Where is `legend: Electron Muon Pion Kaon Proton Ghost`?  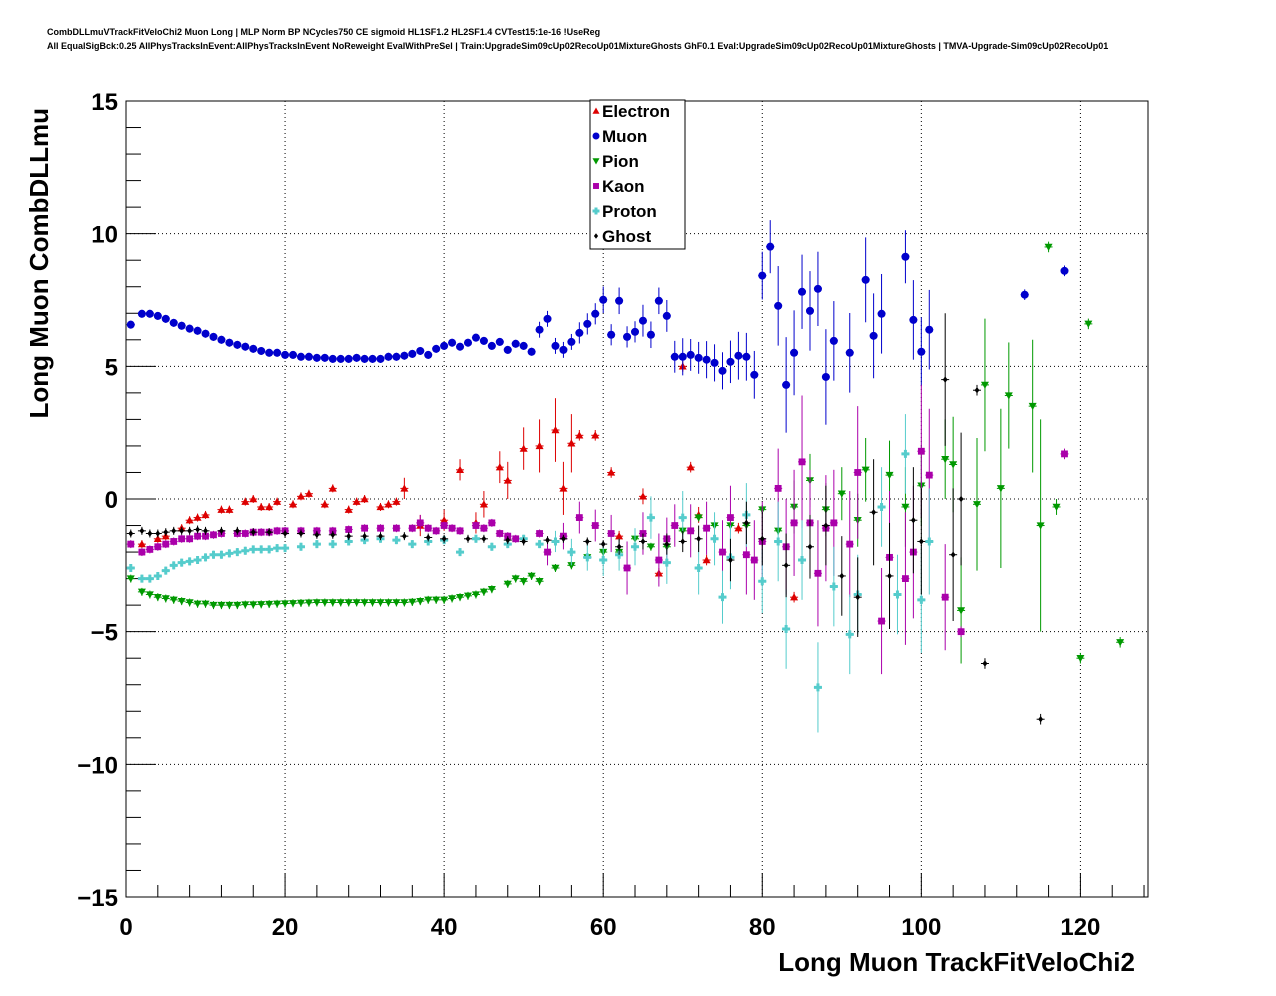 legend: Electron Muon Pion Kaon Proton Ghost is located at coordinates (637, 174).